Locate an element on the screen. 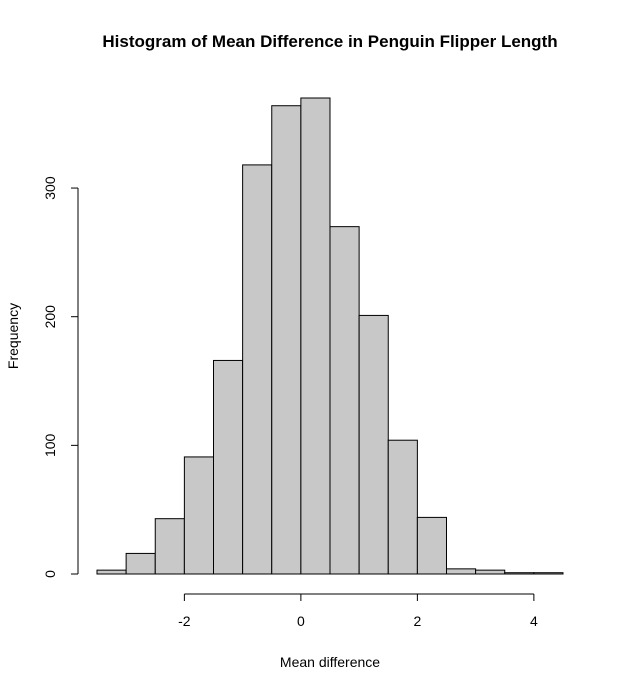 The width and height of the screenshot is (623, 691). y-tick-label: 200 is located at coordinates (50, 317).